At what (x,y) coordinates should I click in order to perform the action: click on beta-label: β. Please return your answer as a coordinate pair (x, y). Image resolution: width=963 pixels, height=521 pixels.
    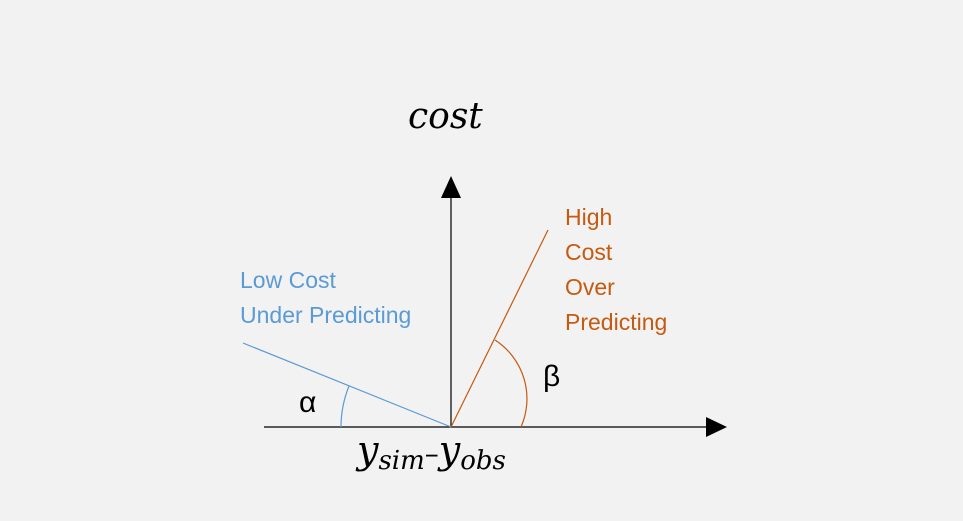
    Looking at the image, I should click on (552, 376).